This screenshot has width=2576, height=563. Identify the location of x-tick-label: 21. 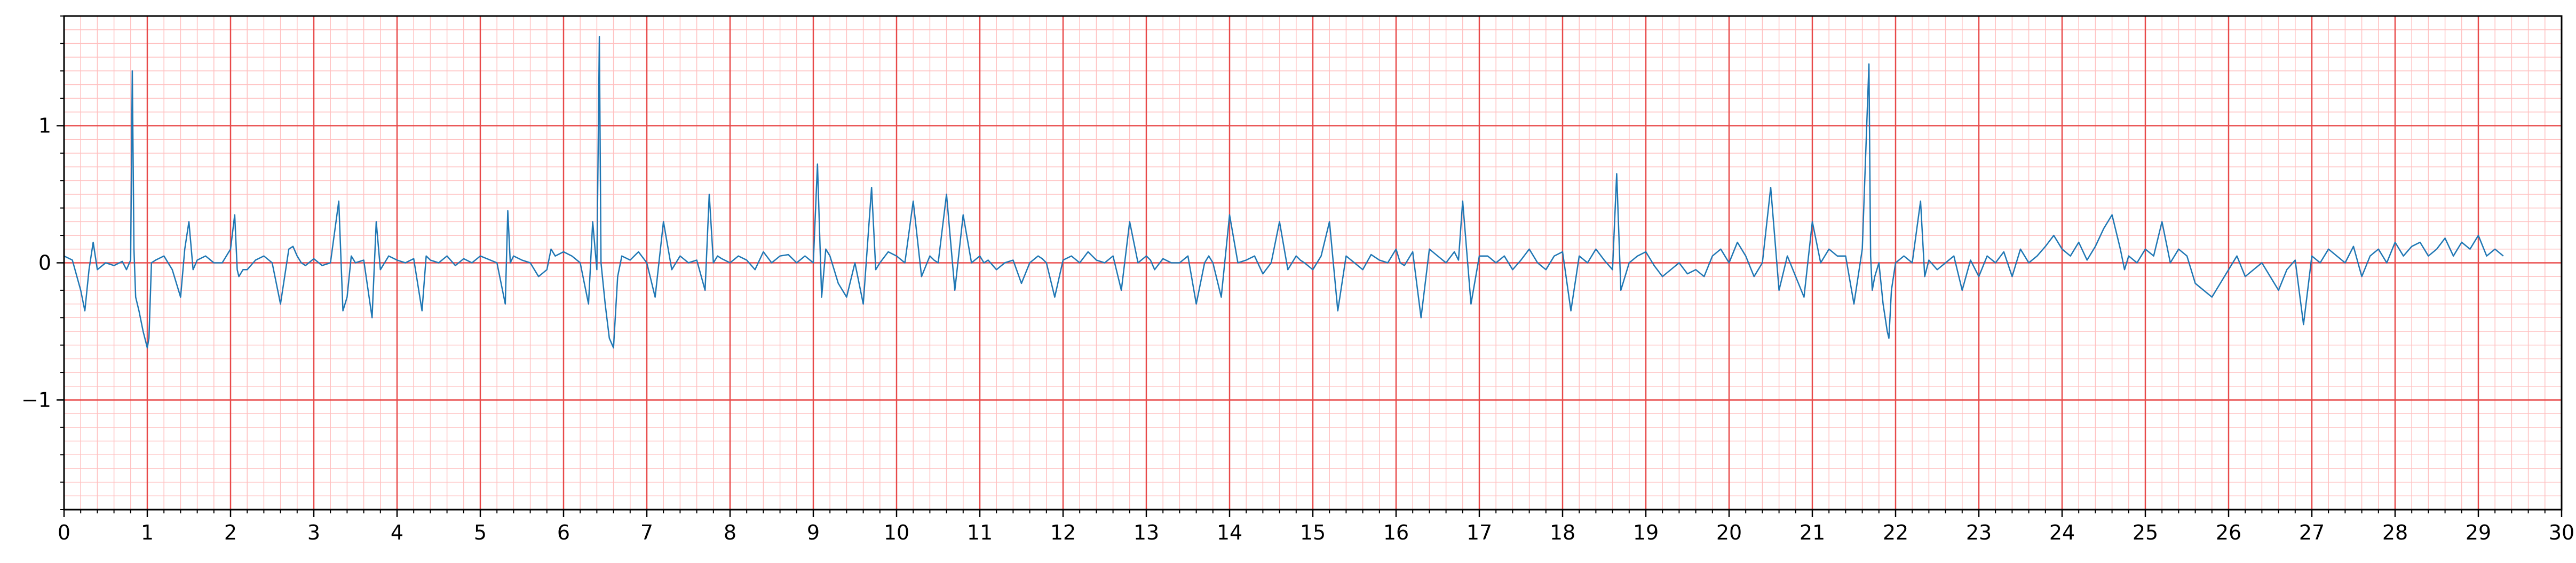
(1812, 532).